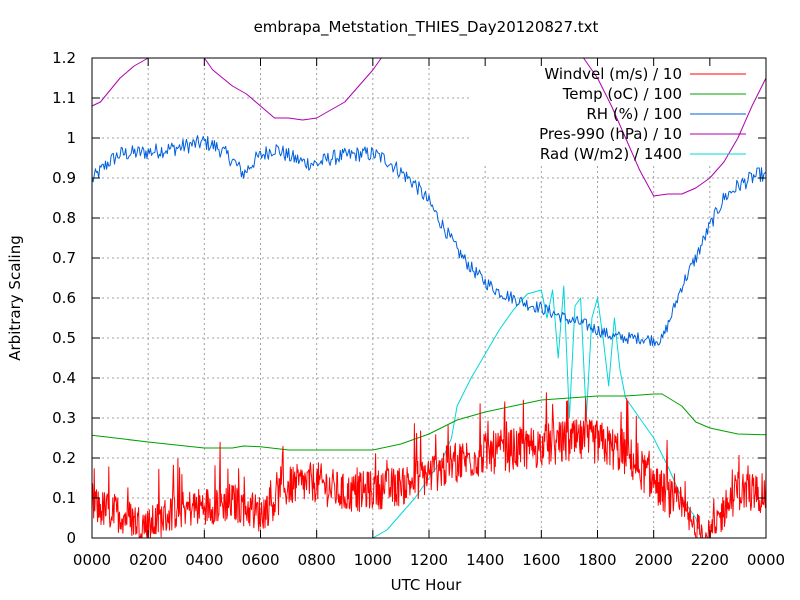  What do you see at coordinates (64, 298) in the screenshot?
I see `y-tick-label: 0.6` at bounding box center [64, 298].